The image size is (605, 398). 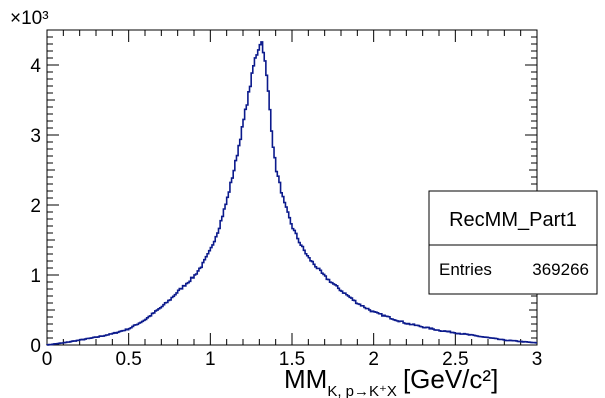 I want to click on stats-entries-value: 369266, so click(x=560, y=269).